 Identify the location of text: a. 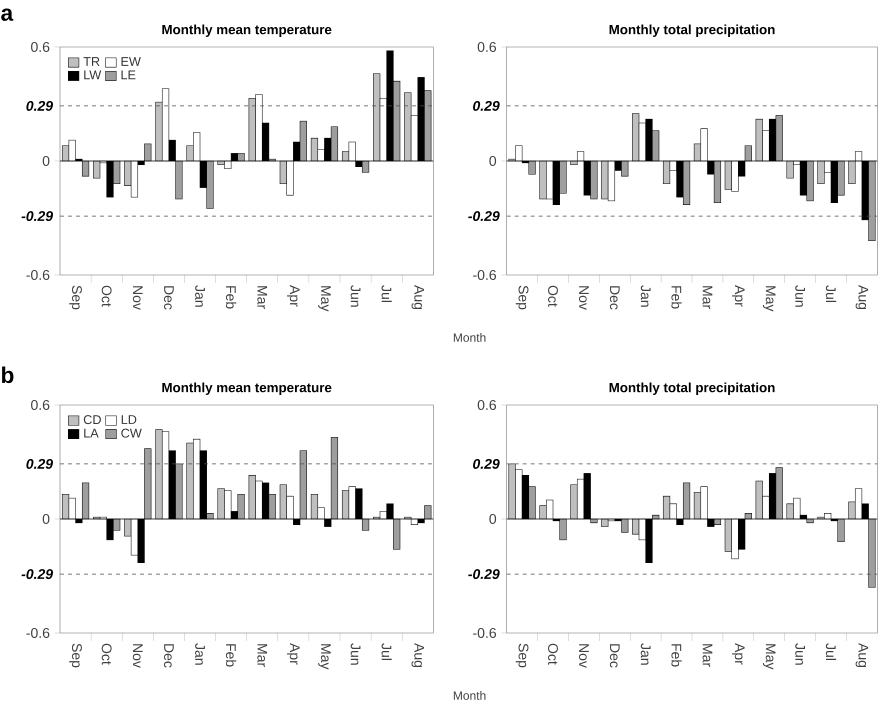
(7, 14).